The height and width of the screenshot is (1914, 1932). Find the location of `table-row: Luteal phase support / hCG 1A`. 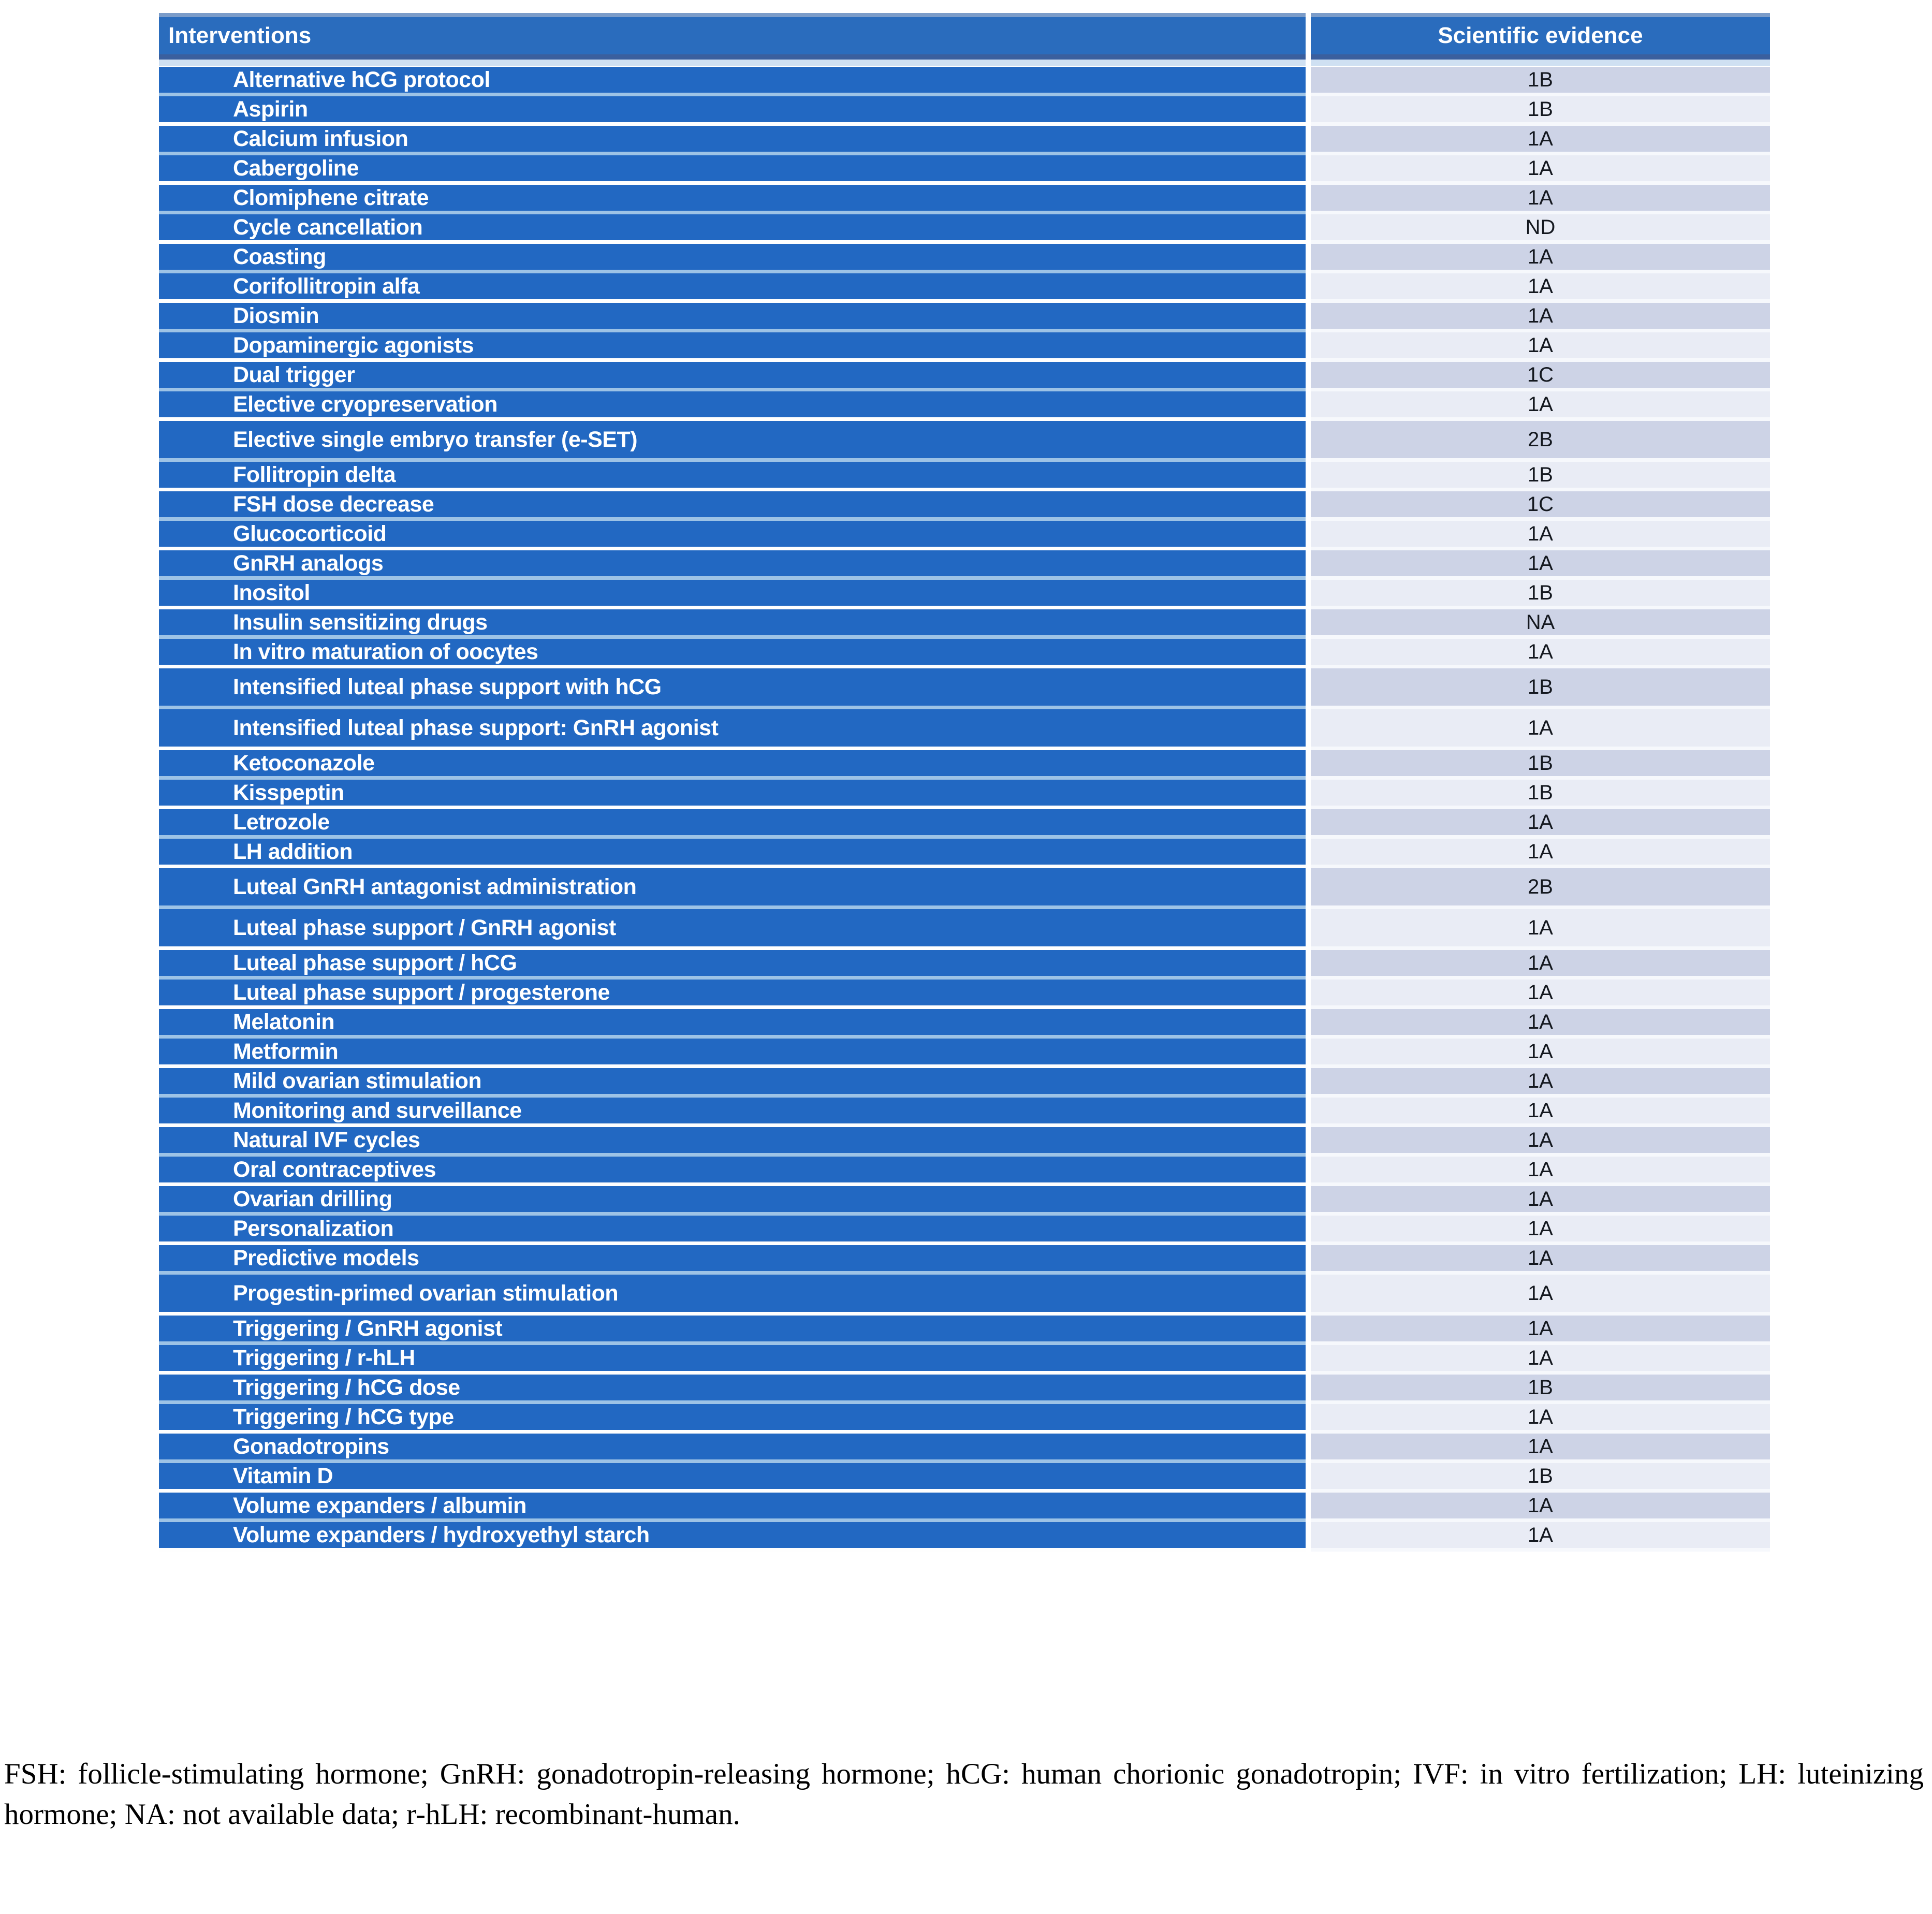

table-row: Luteal phase support / hCG 1A is located at coordinates (964, 965).